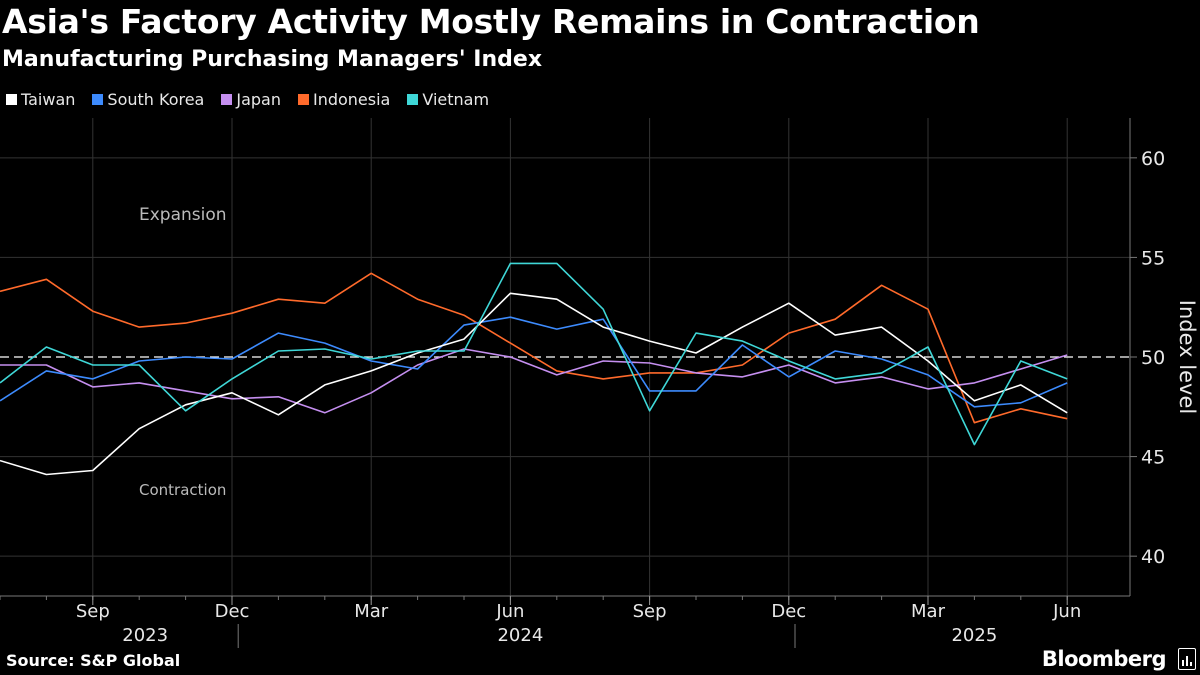 This screenshot has width=1200, height=675. I want to click on legend-label-japan: Japan, so click(258, 99).